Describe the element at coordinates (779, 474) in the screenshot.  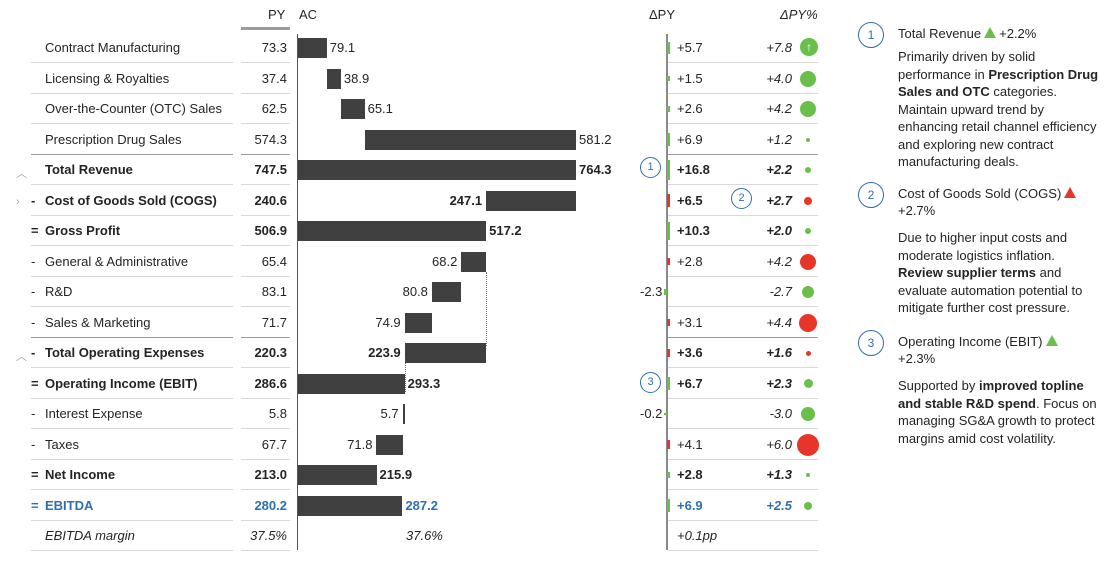
I see `row-delta-py-percent: +1.3` at that location.